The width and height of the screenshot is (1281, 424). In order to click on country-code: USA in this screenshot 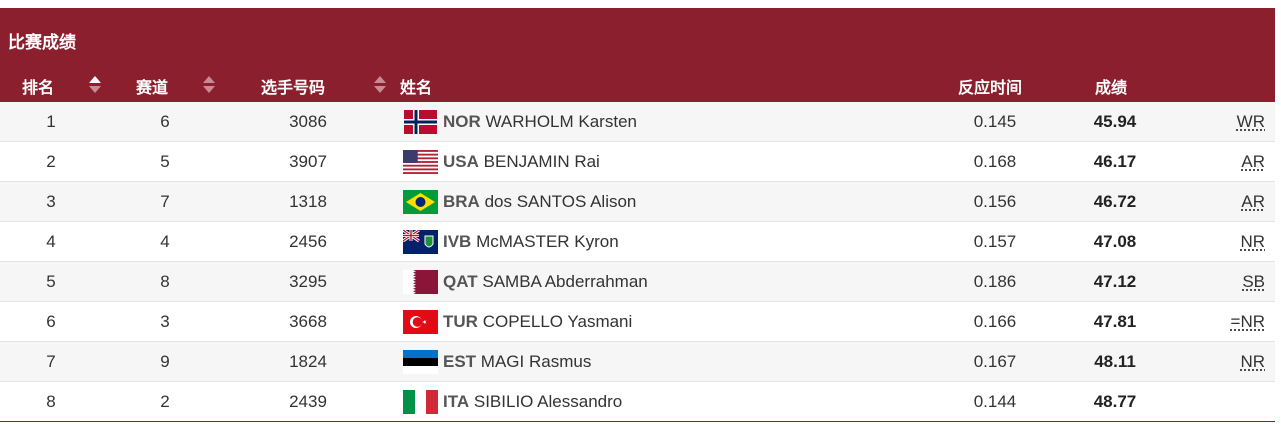, I will do `click(461, 161)`.